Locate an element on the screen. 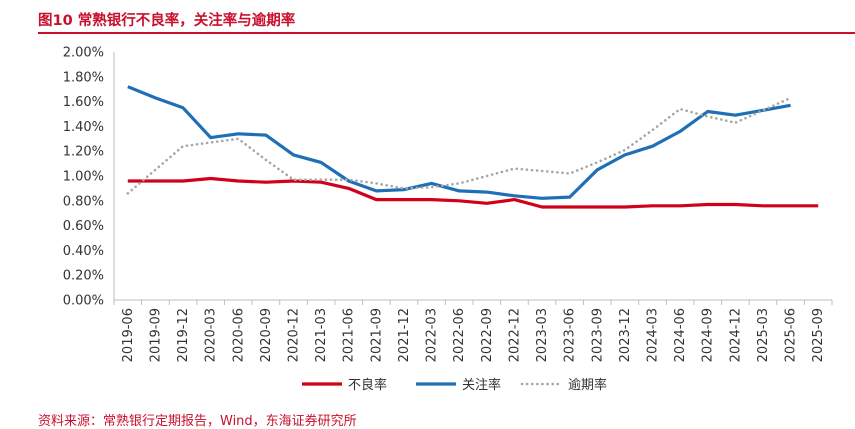  x-tick-label: 2020-03 is located at coordinates (211, 335).